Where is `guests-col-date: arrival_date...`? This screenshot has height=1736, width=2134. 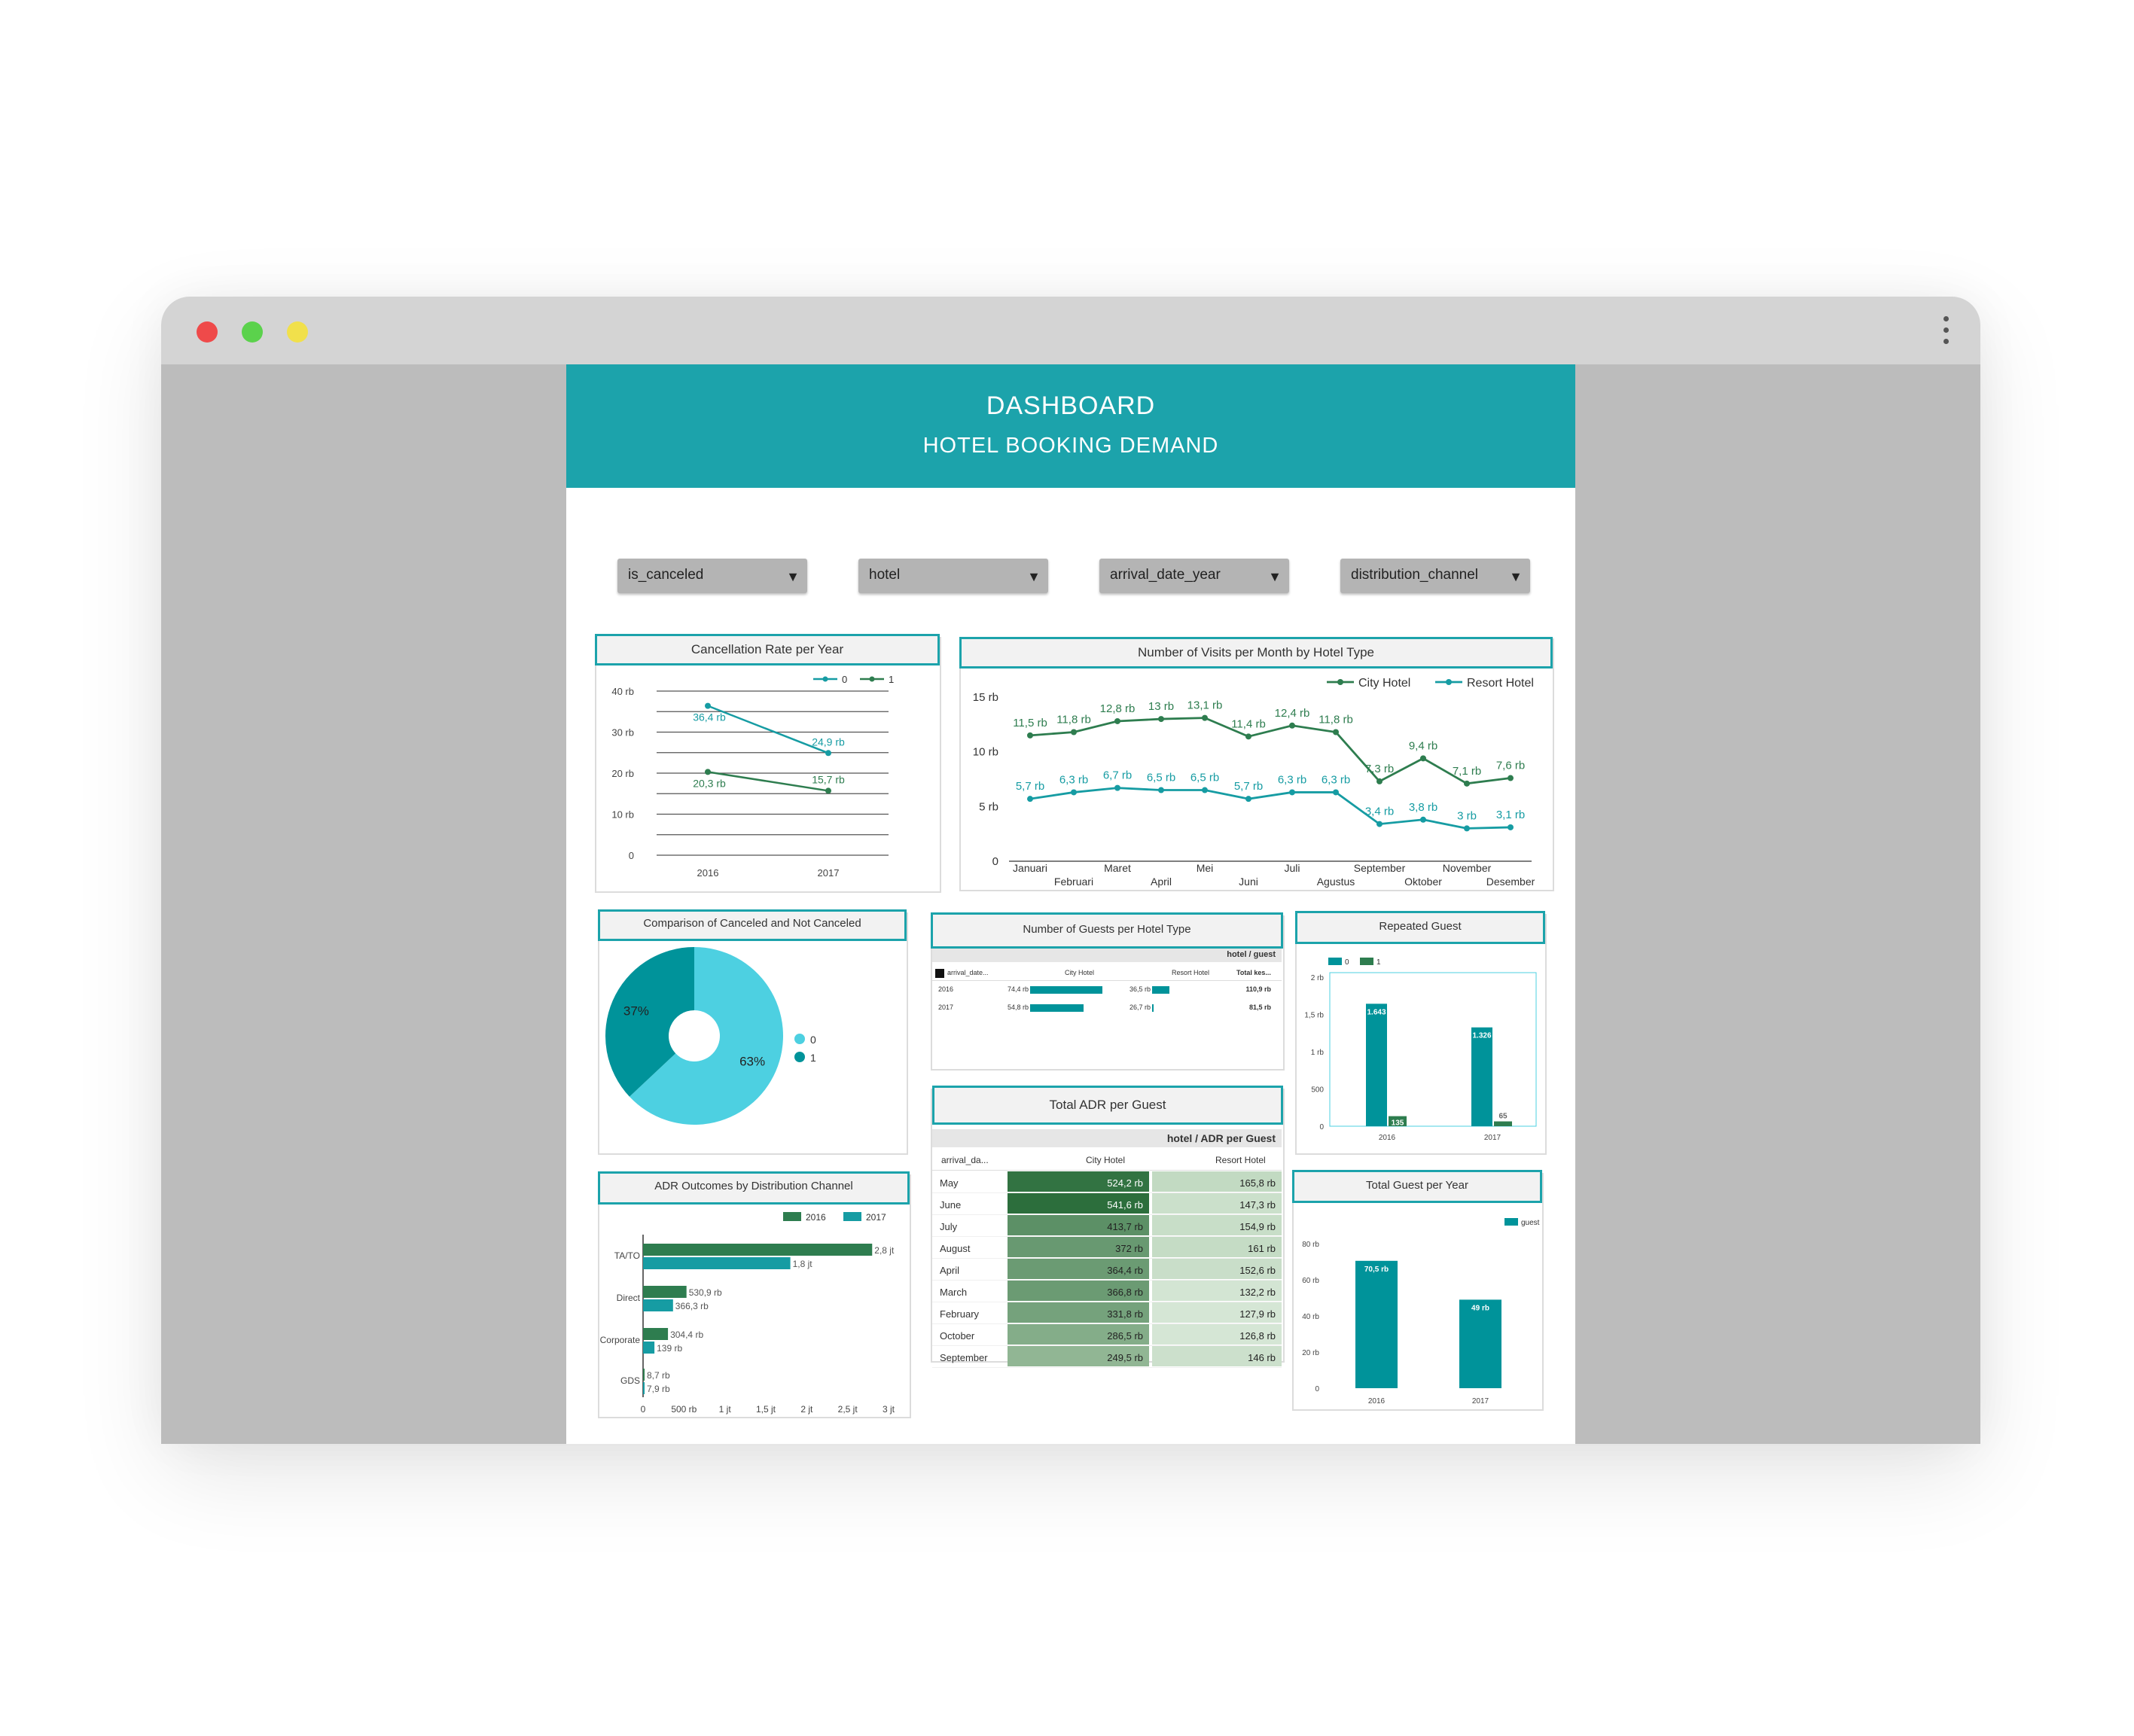
guests-col-date: arrival_date... is located at coordinates (968, 972).